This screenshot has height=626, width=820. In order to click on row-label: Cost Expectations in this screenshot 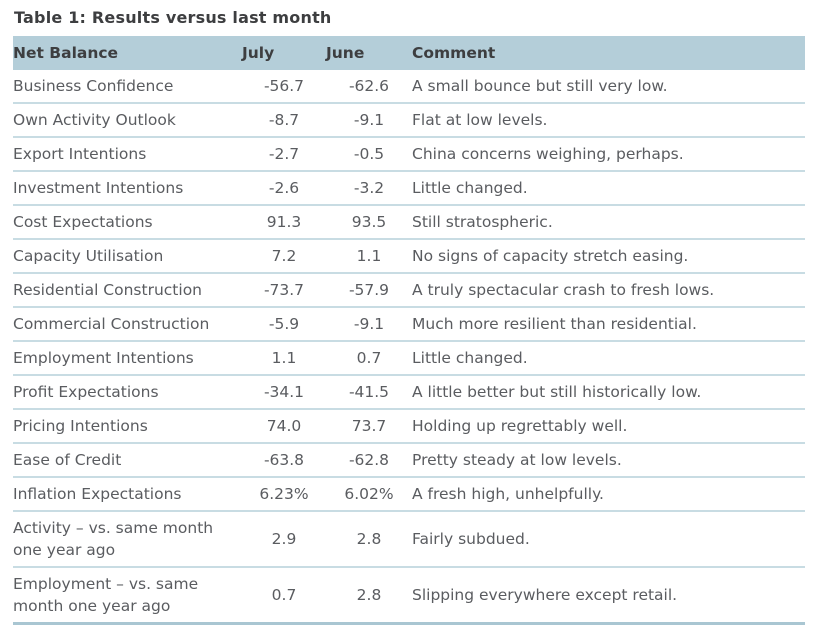, I will do `click(127, 222)`.